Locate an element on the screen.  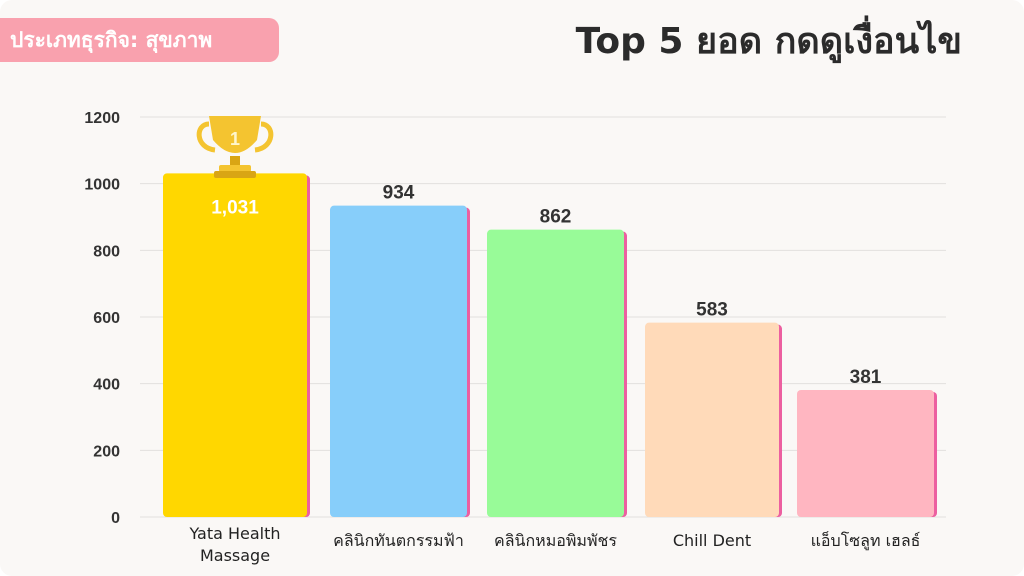
chart-title: Top 5 ยอด กดดูเงื่อนไข is located at coordinates (768, 41).